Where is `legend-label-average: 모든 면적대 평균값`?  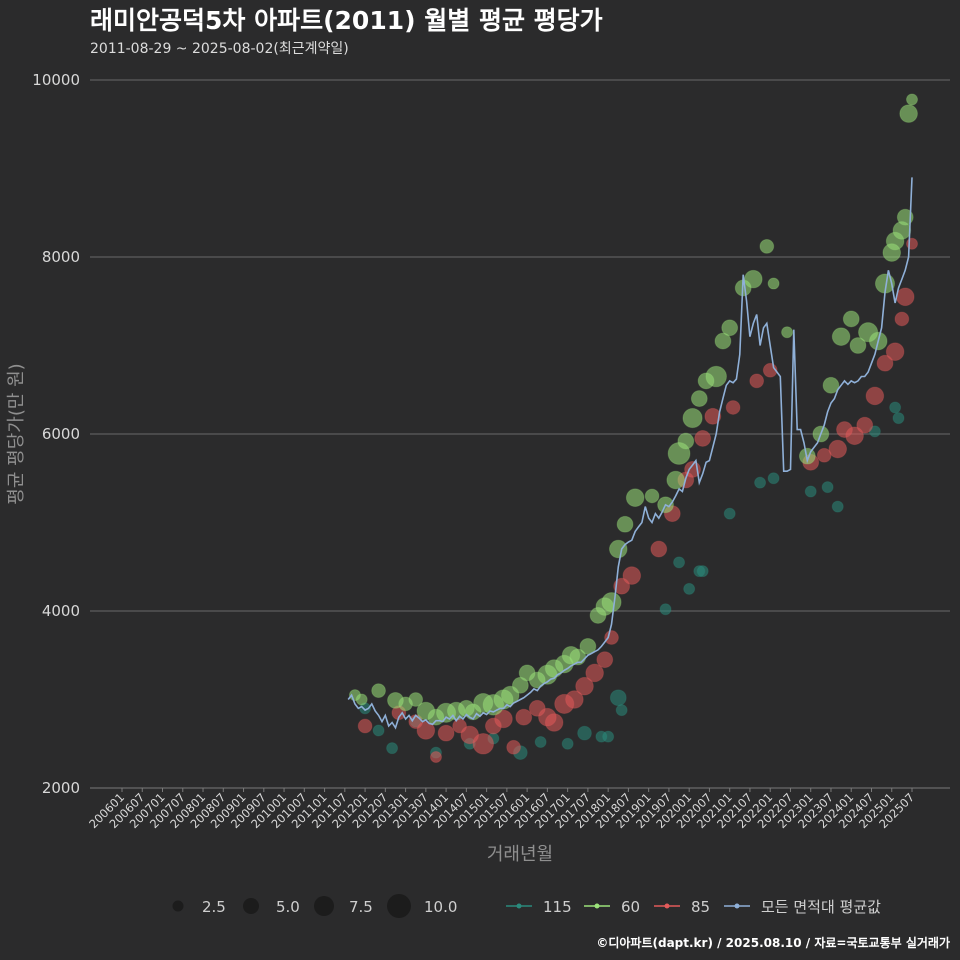
legend-label-average: 모든 면적대 평균값 is located at coordinates (821, 907).